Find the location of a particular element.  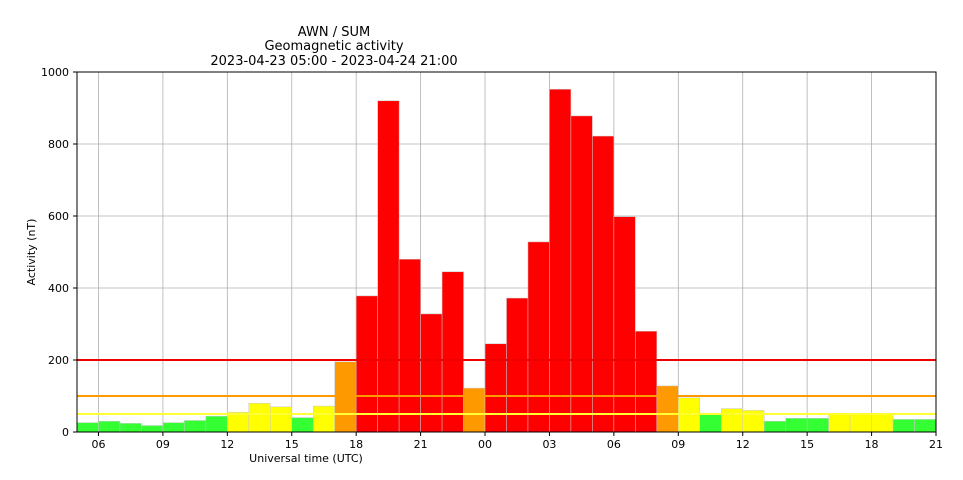

chart-title-line-3: 2023-04-23 05:00 - 2023-04-24 21:00 is located at coordinates (333, 61).